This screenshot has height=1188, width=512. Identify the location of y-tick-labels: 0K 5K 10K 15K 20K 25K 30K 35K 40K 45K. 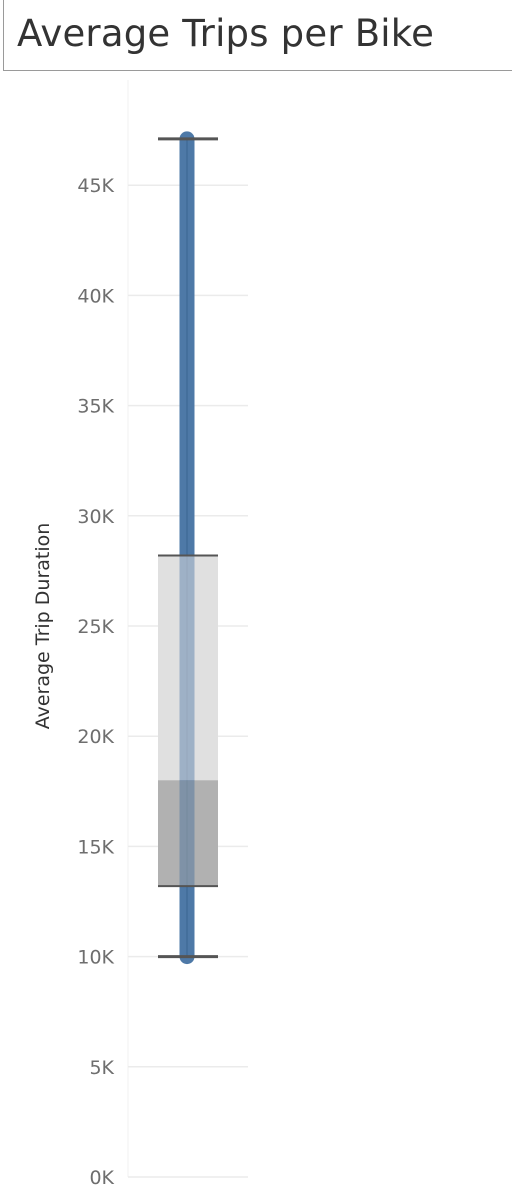
(95, 681).